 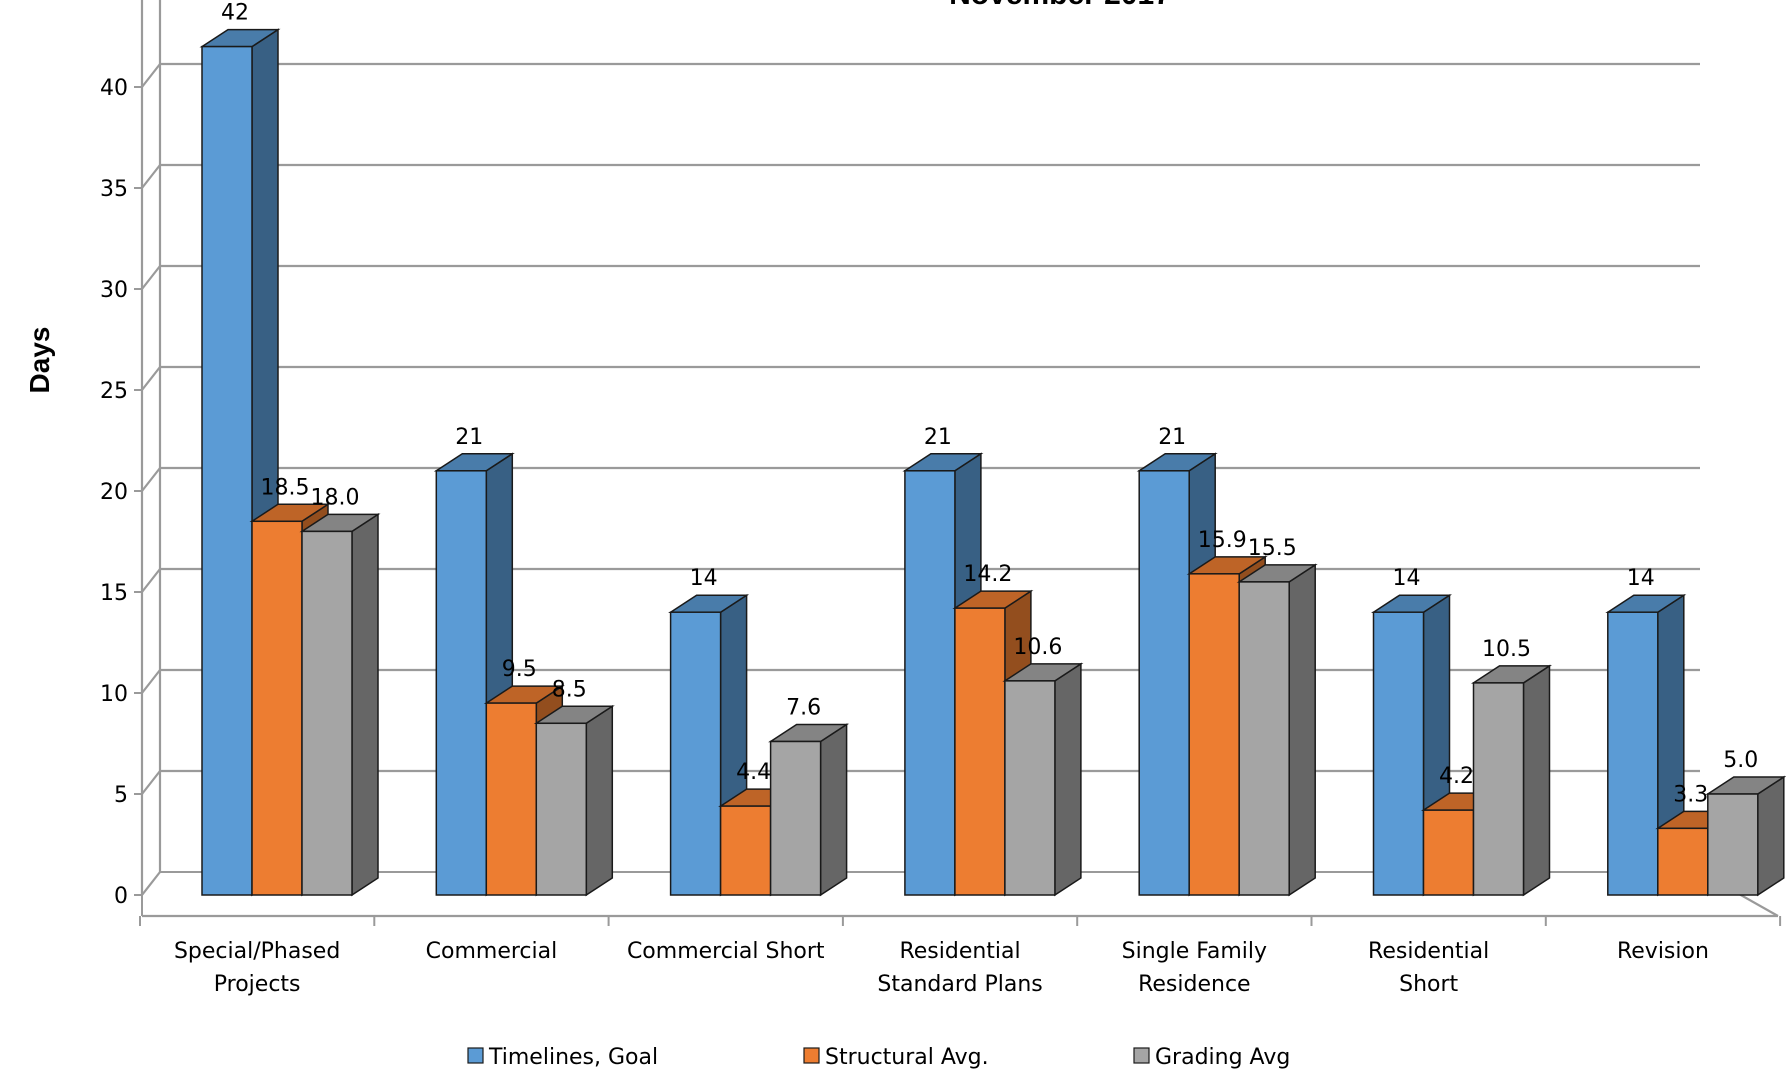 I want to click on legend-entry: Grading Avg, so click(x=1222, y=1057).